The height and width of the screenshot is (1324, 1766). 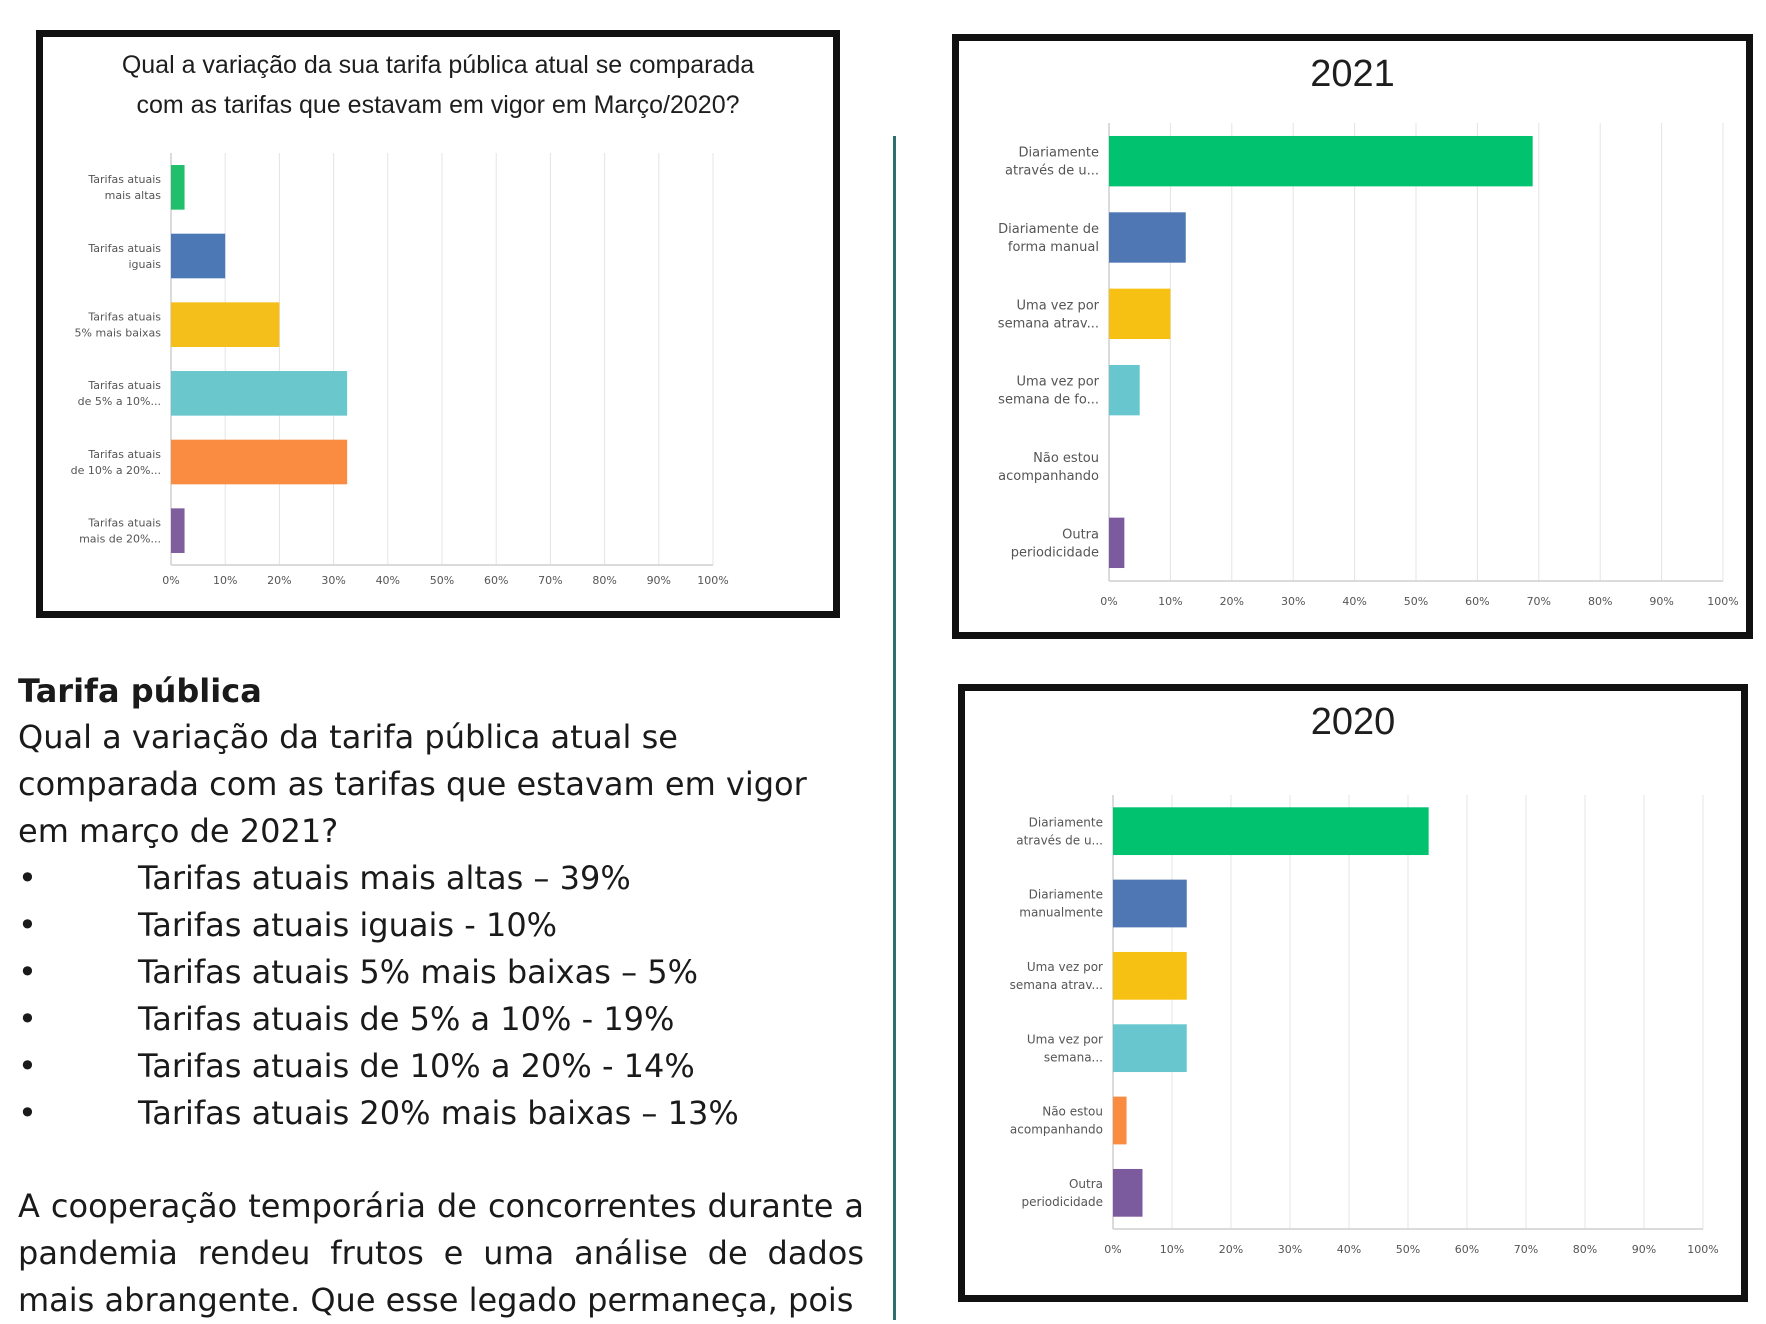 What do you see at coordinates (418, 972) in the screenshot?
I see `list-item-text: Tarifas atuais 5% mais baixas – 5%` at bounding box center [418, 972].